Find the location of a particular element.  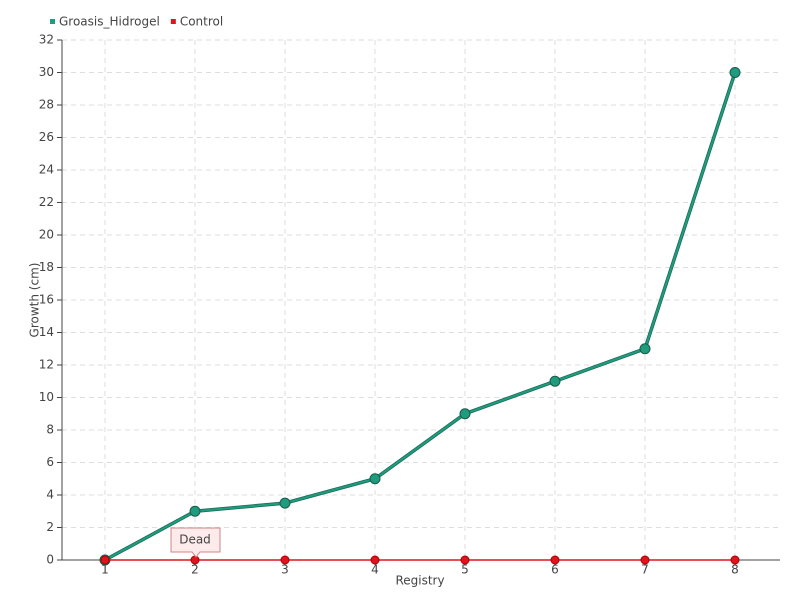

y-tick-label: 22 is located at coordinates (46, 202).